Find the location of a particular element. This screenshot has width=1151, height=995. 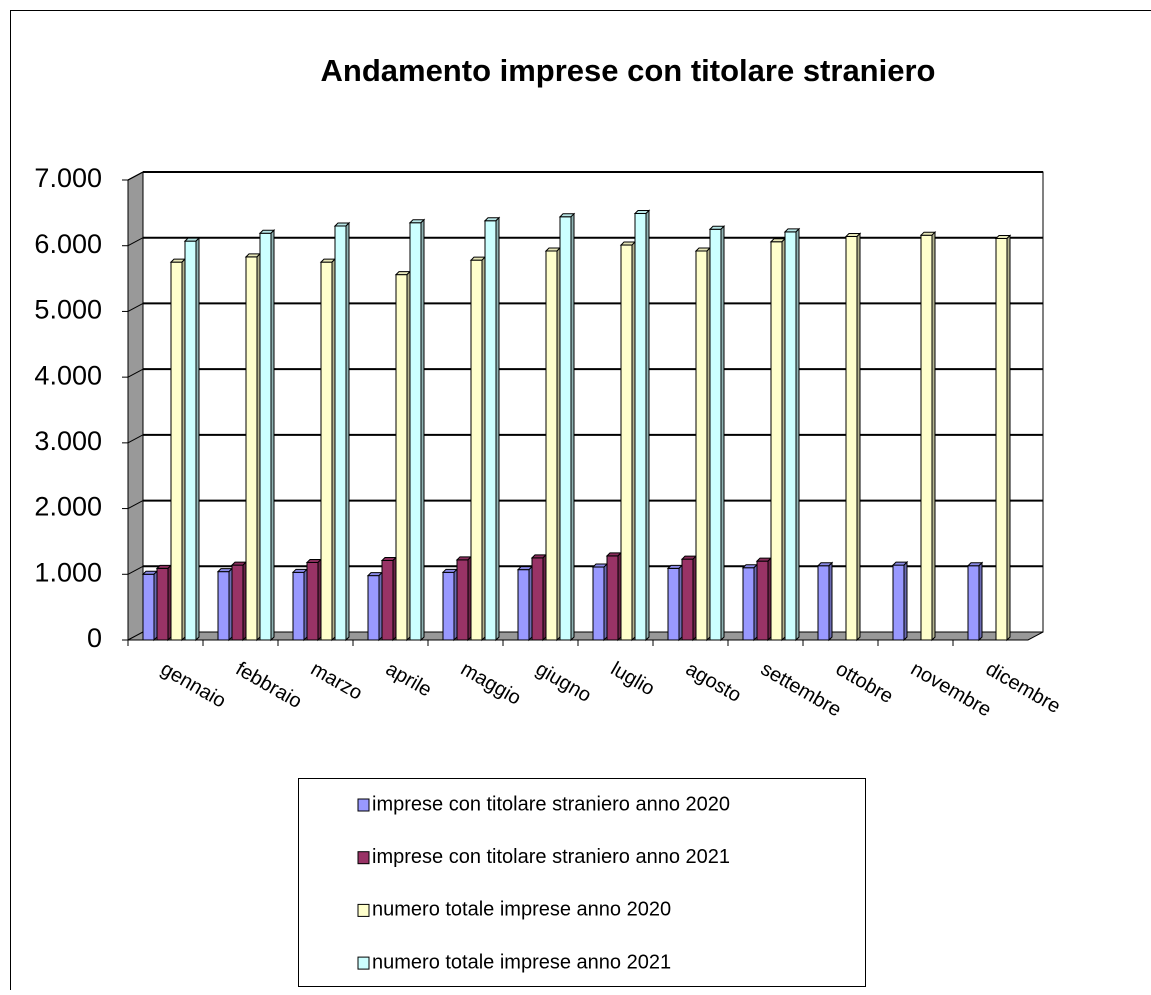

y-tick-label: 1.000 is located at coordinates (68, 572).